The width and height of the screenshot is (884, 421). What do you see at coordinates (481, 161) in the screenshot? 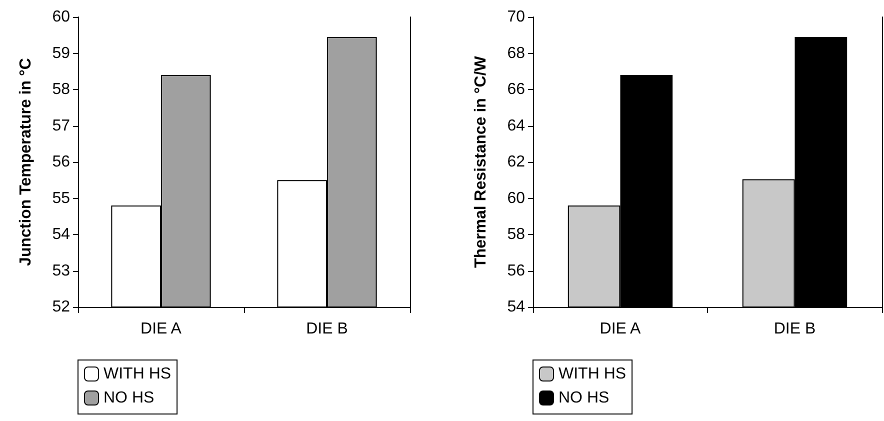
I see `y-axis-title: Thermal Resistance in °C/W` at bounding box center [481, 161].